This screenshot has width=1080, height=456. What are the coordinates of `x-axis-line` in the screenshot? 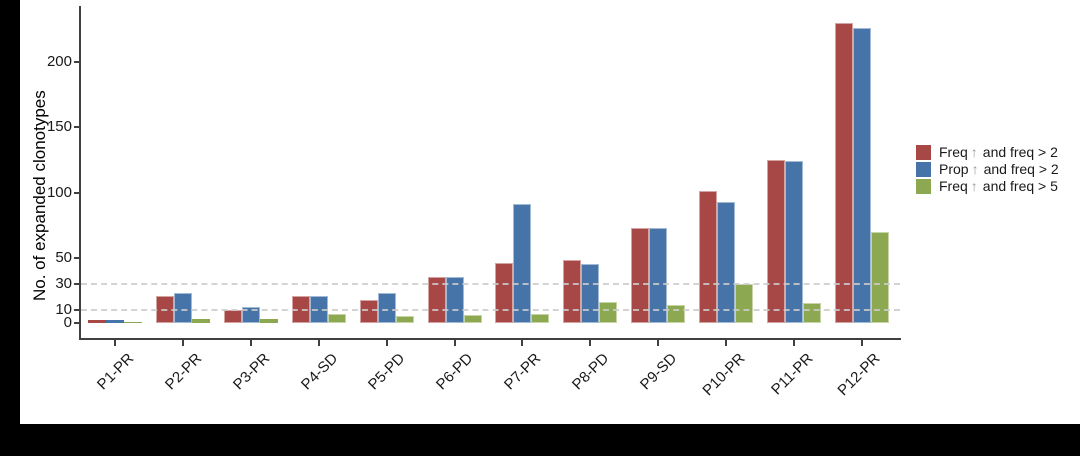 It's located at (490, 339).